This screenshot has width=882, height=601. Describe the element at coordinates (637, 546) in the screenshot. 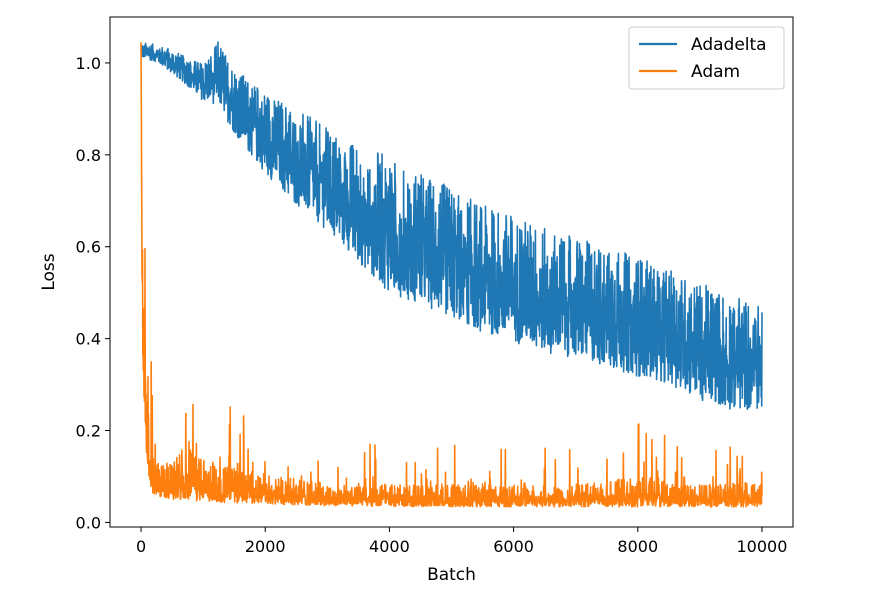

I see `x-tick-label: 8000` at that location.